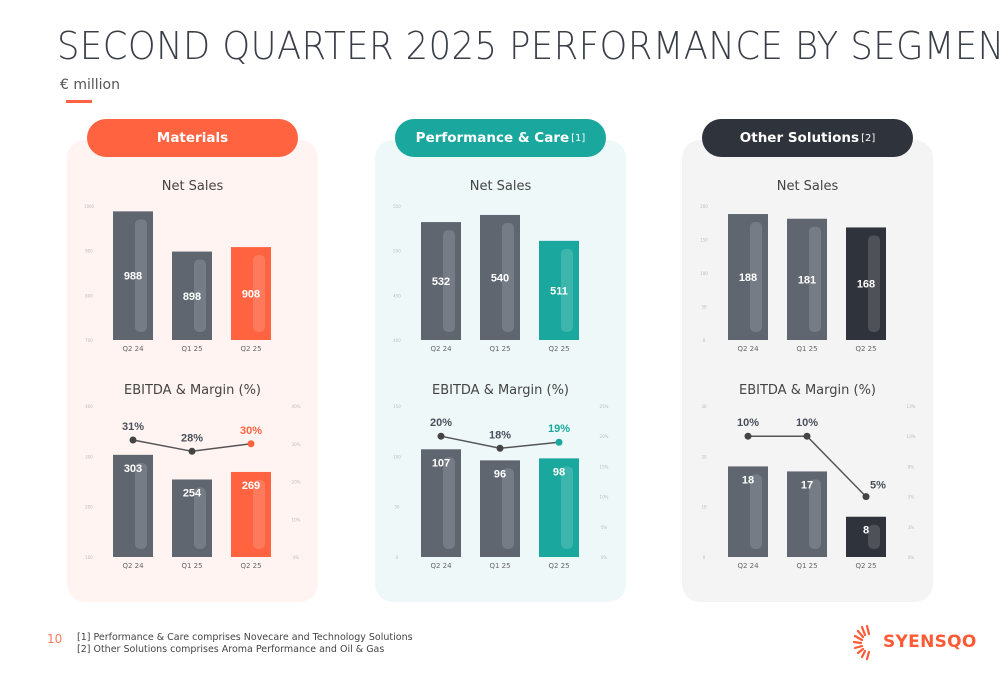 This screenshot has height=685, width=1000. I want to click on ebitda-y-tick: 200, so click(89, 507).